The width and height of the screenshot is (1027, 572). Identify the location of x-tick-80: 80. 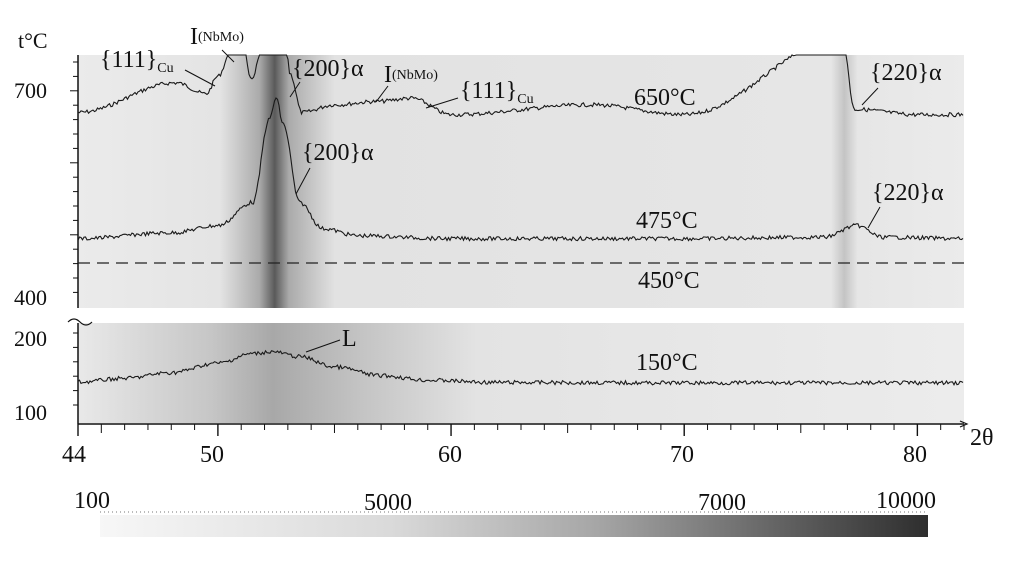
(915, 455).